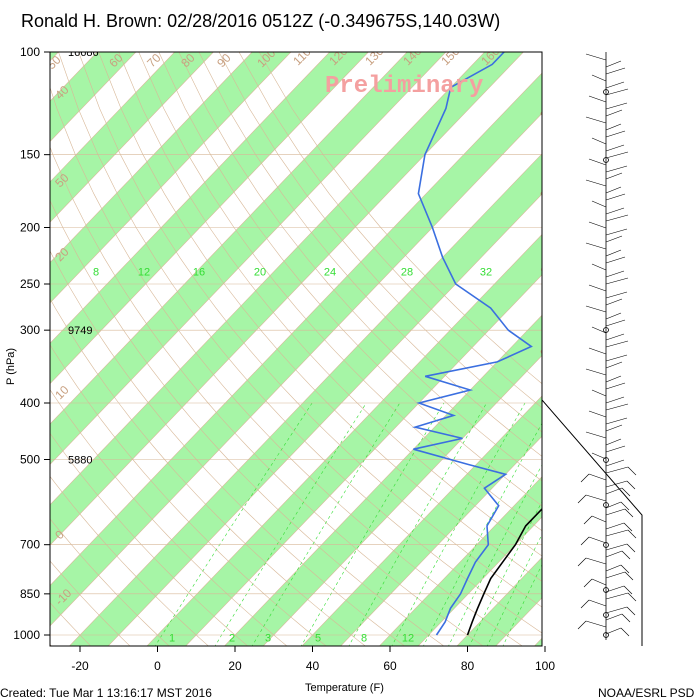 Image resolution: width=700 pixels, height=700 pixels. What do you see at coordinates (646, 693) in the screenshot?
I see `credit-label: NOAA/ESRL PSD` at bounding box center [646, 693].